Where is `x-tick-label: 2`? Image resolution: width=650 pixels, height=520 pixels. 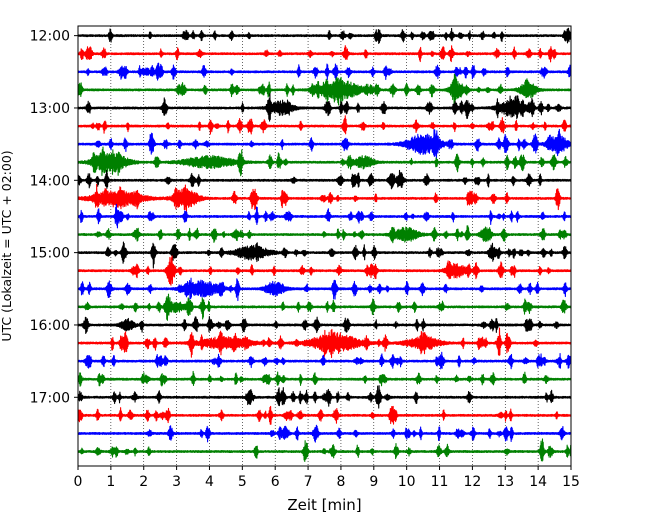 x-tick-label: 2 is located at coordinates (143, 482).